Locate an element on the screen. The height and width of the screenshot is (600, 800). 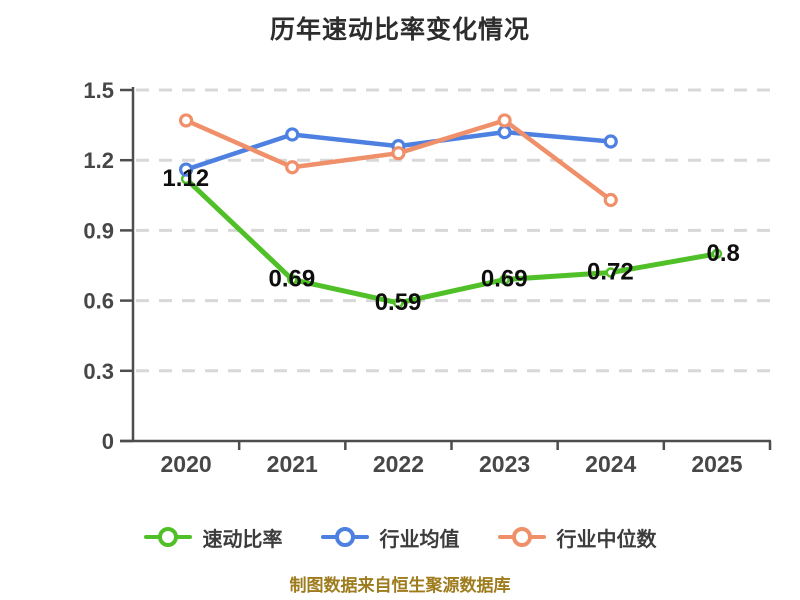
legend-item-quick-ratio: 速动比率 is located at coordinates (213, 537).